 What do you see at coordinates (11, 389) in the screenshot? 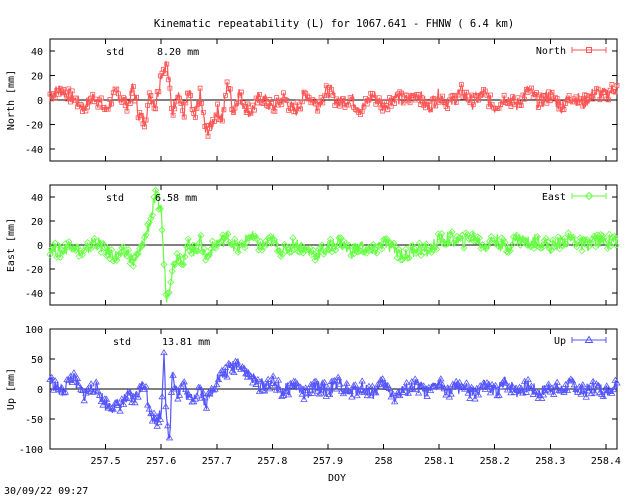
I see `up-y-axis-label: Up [mm]` at bounding box center [11, 389].